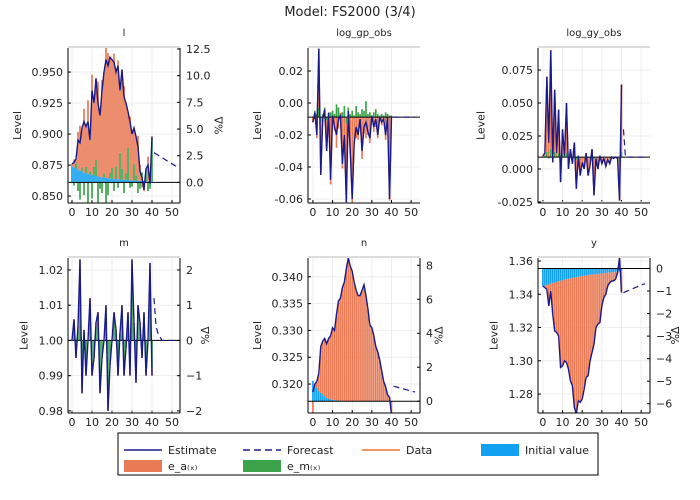 This screenshot has height=500, width=700. Describe the element at coordinates (257, 335) in the screenshot. I see `y-axis-label: Level` at that location.